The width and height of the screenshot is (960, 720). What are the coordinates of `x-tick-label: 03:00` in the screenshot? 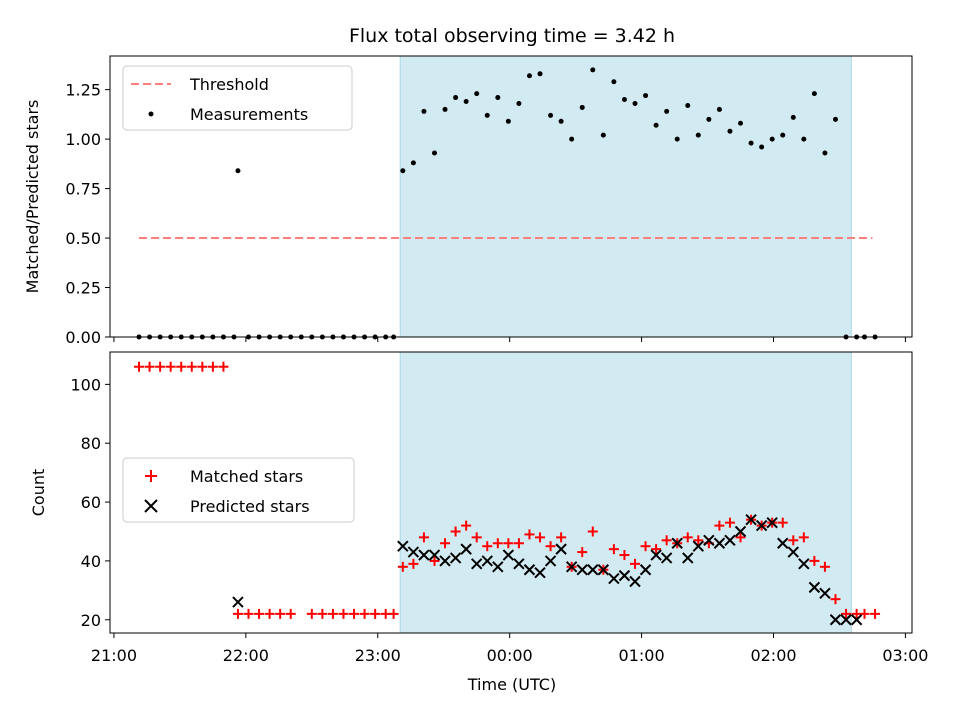 It's located at (905, 655).